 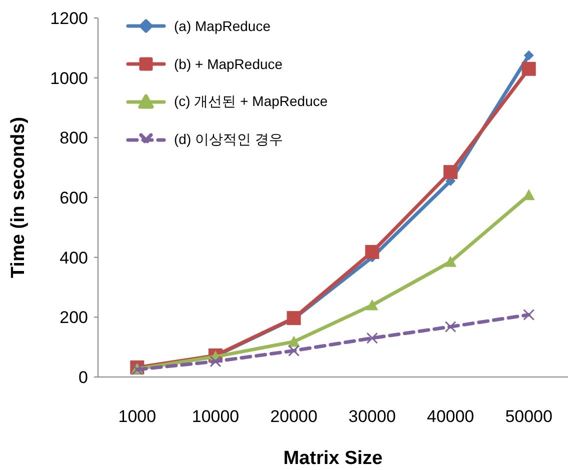 What do you see at coordinates (251, 102) in the screenshot?
I see `legend-label: (c) 개선된 + MapReduce` at bounding box center [251, 102].